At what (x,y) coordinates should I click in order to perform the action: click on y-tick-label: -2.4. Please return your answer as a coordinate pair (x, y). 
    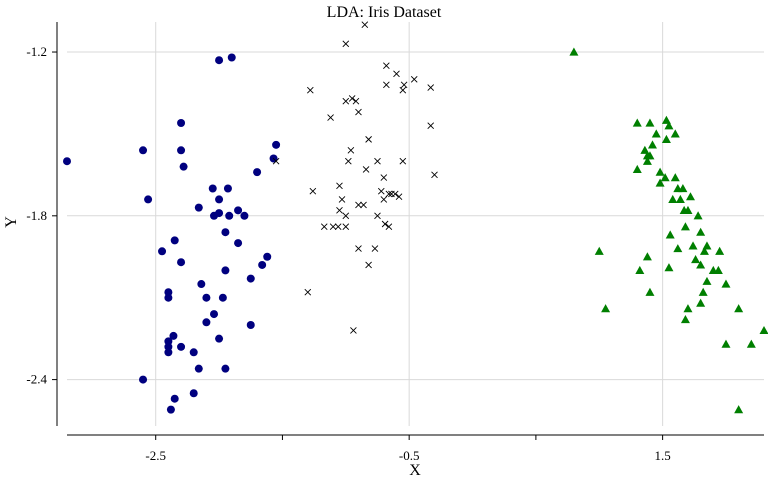
    Looking at the image, I should click on (36, 379).